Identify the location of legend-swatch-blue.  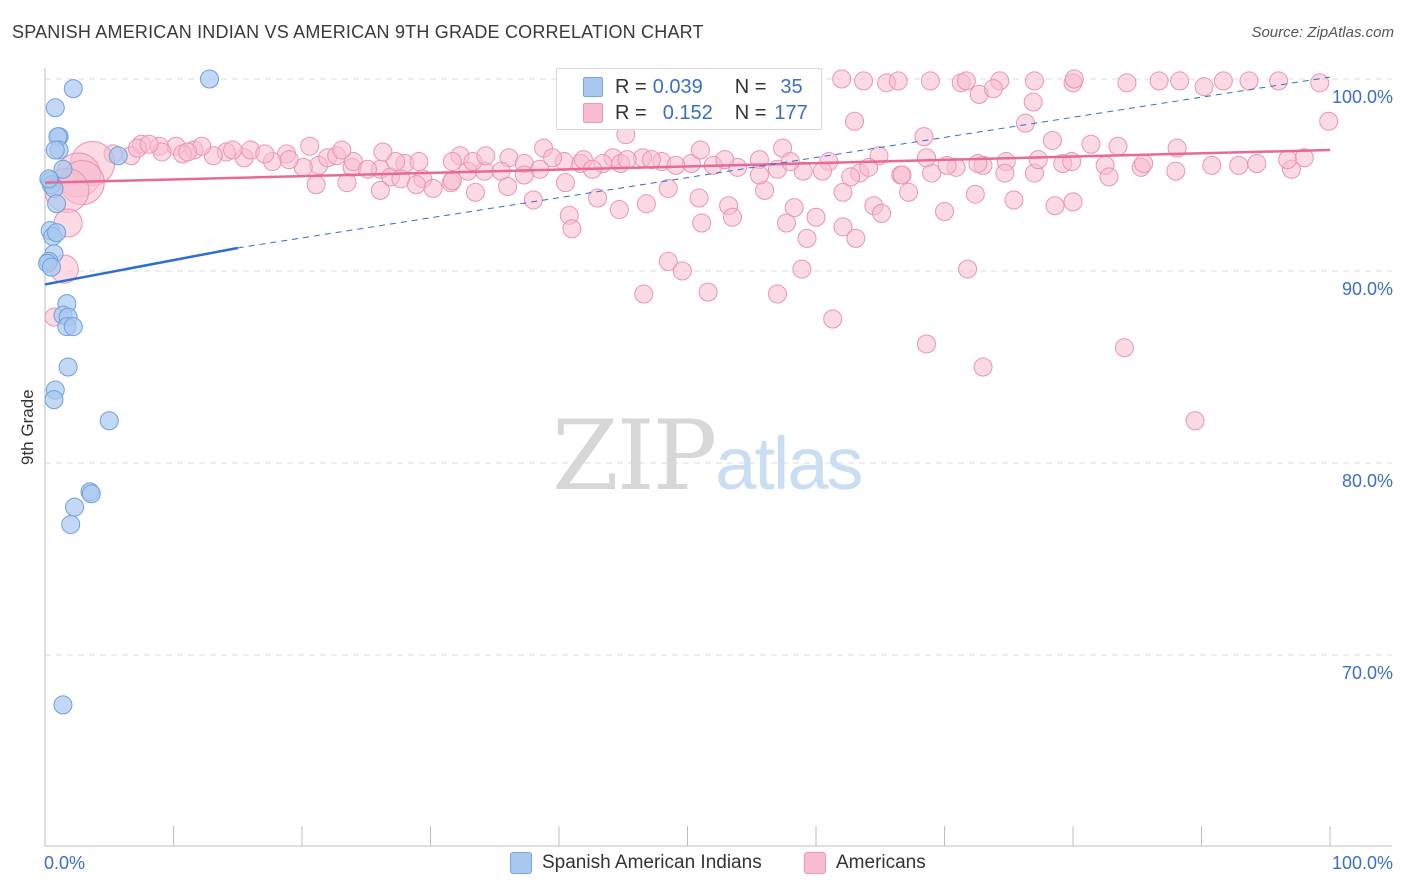
(593, 87).